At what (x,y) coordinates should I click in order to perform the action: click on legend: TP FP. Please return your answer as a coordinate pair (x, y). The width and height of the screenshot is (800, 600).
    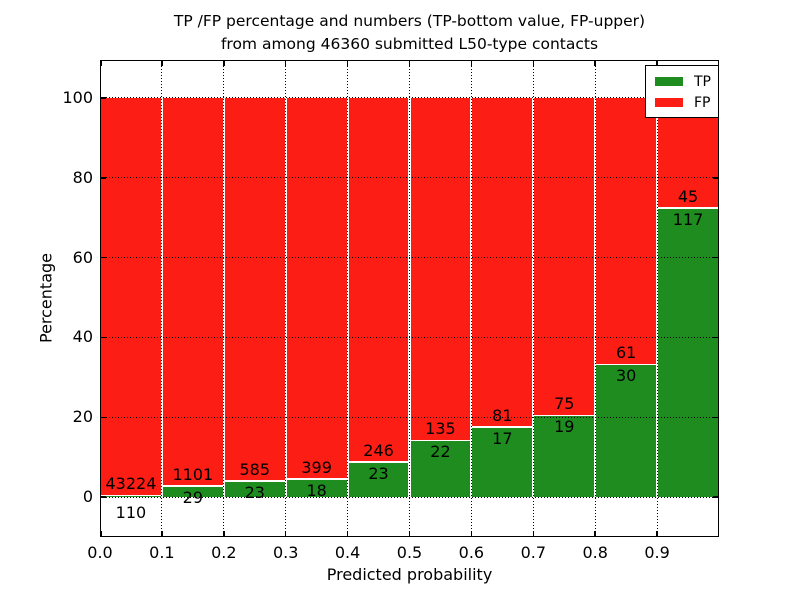
    Looking at the image, I should click on (682, 91).